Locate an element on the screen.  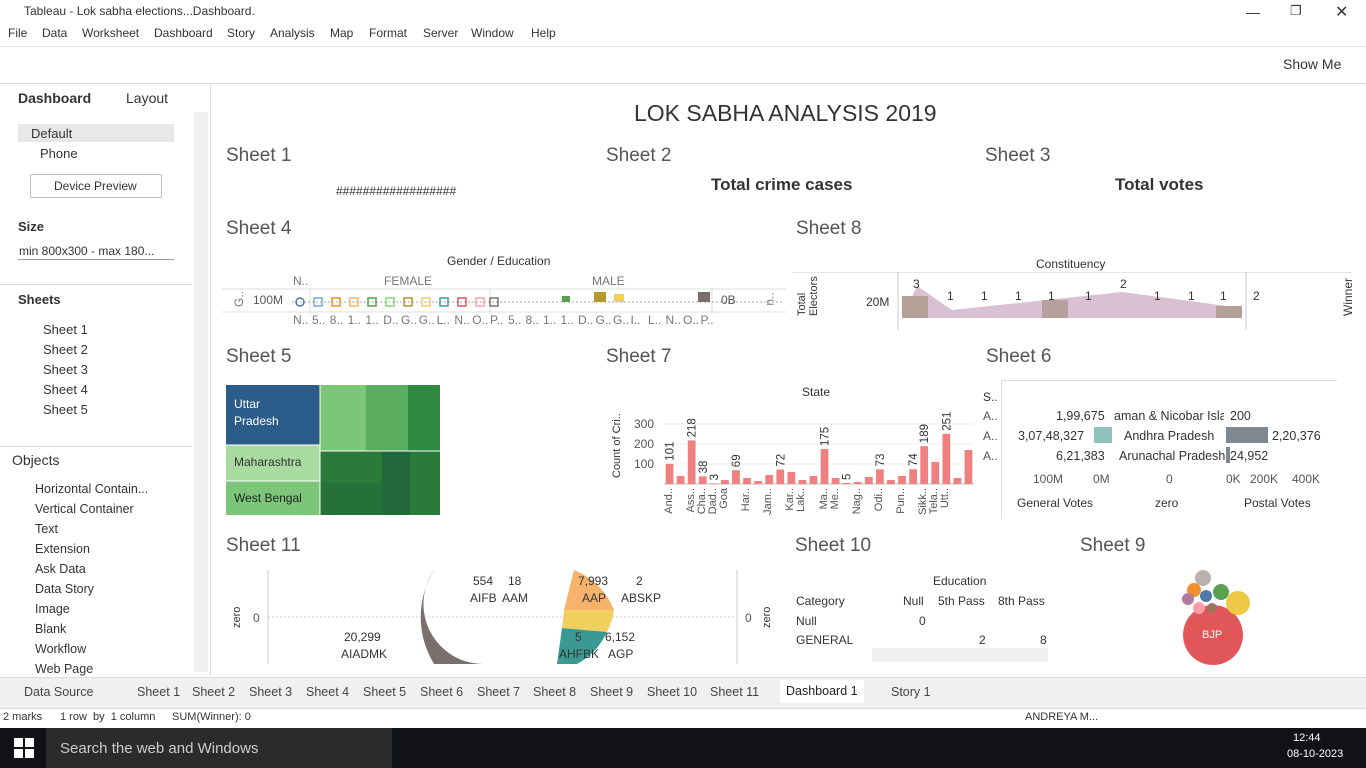
sheet-tab: Sheet 7 is located at coordinates (499, 692).